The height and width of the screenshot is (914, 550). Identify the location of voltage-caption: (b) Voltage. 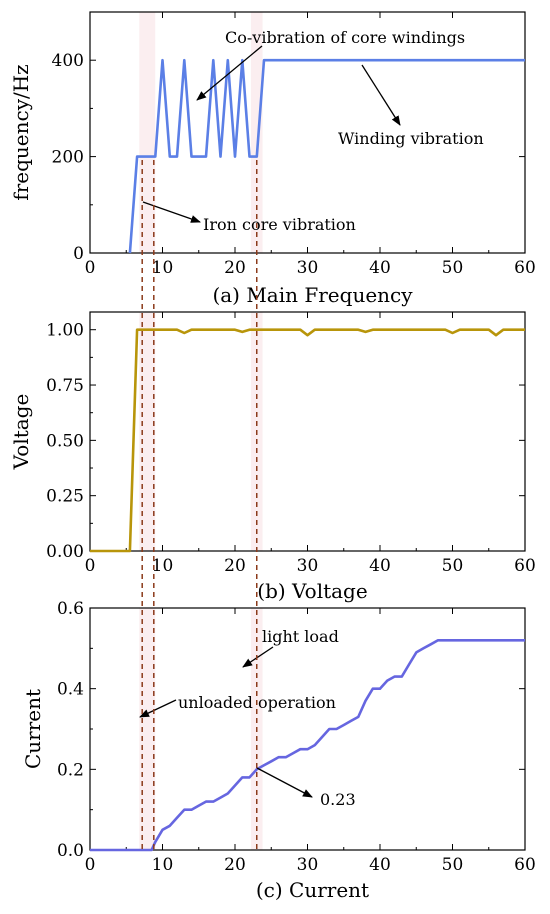
(312, 591).